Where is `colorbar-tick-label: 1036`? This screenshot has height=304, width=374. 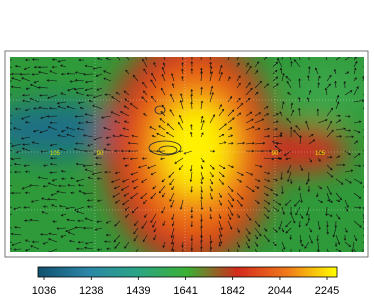 colorbar-tick-label: 1036 is located at coordinates (44, 291).